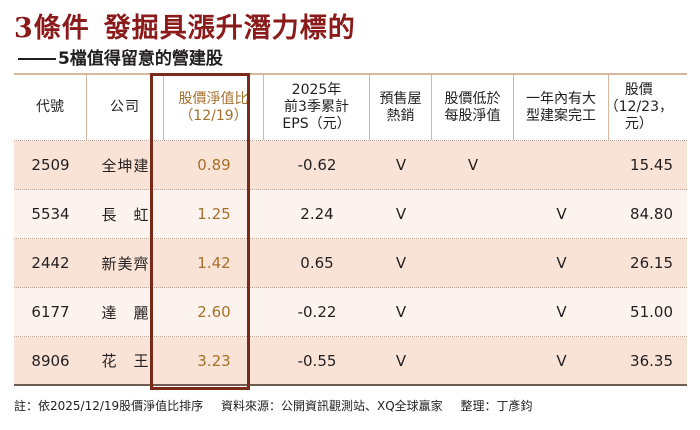 Image resolution: width=700 pixels, height=430 pixels. What do you see at coordinates (350, 312) in the screenshot?
I see `table-row: 6177 達 麗 2.60 -0.22 V V 51.00` at bounding box center [350, 312].